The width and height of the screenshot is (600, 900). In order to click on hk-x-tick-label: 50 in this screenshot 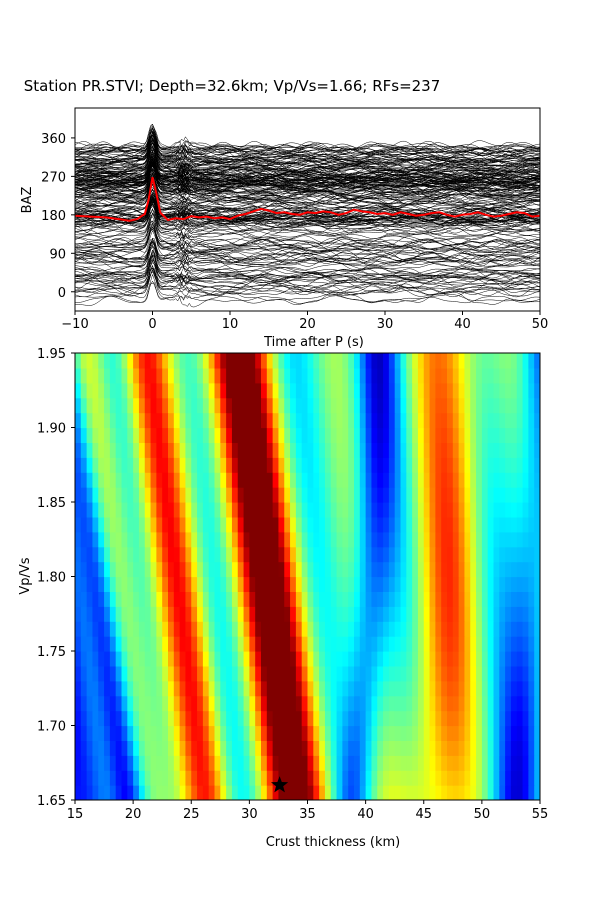, I will do `click(482, 814)`.